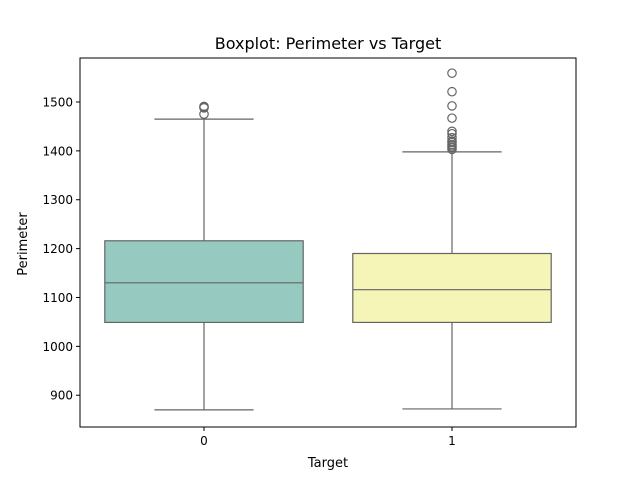 Image resolution: width=640 pixels, height=484 pixels. Describe the element at coordinates (328, 43) in the screenshot. I see `chart-title: Boxplot: Perimeter vs Target` at that location.